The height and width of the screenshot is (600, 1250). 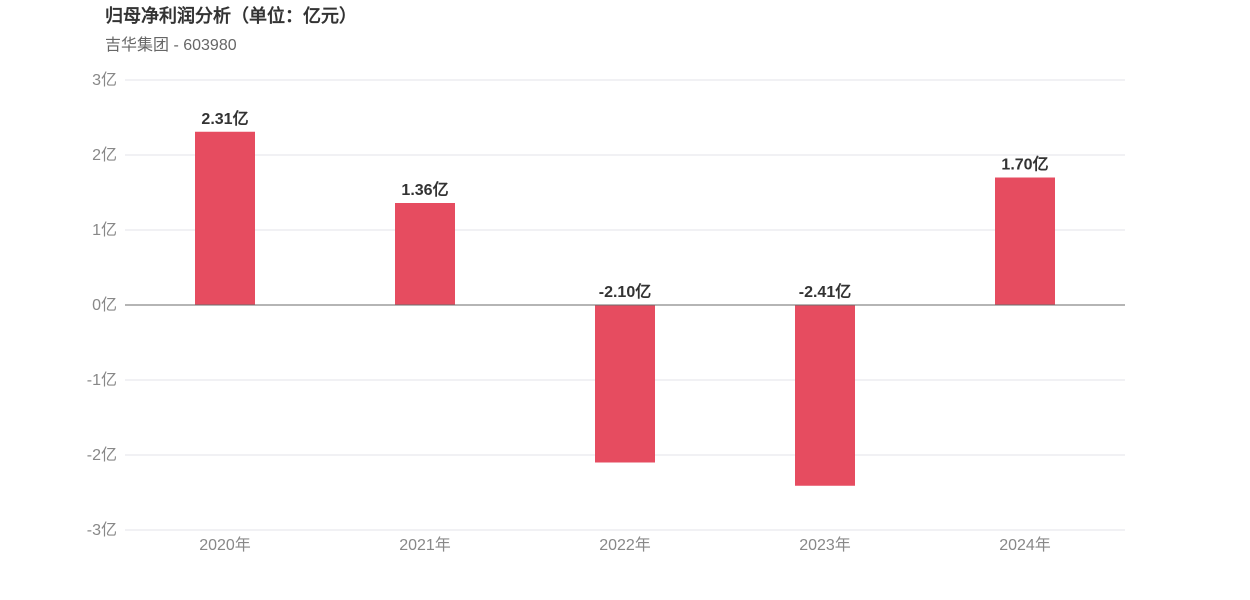 I want to click on data-label: -2.41亿, so click(x=825, y=291).